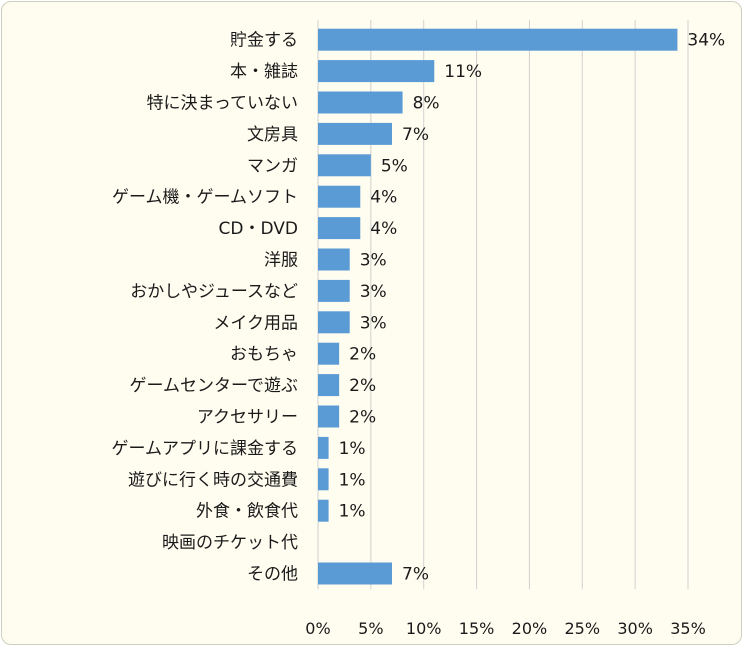 This screenshot has height=650, width=745. Describe the element at coordinates (370, 628) in the screenshot. I see `x-tick-label: 5%` at that location.